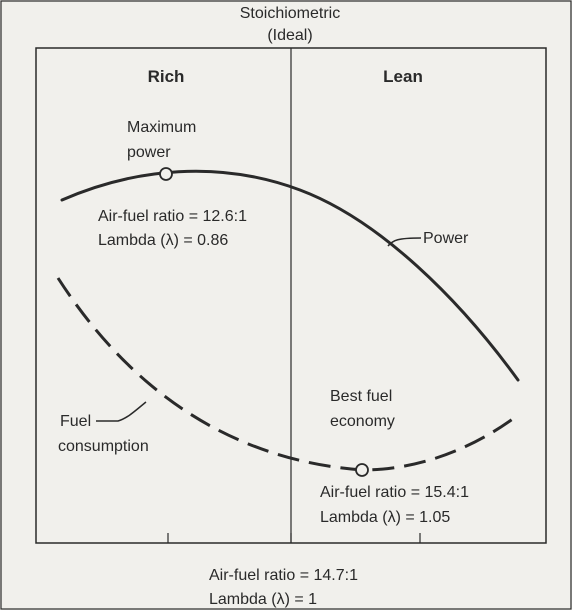 This screenshot has width=572, height=610. I want to click on ideal-label: (Ideal), so click(289, 35).